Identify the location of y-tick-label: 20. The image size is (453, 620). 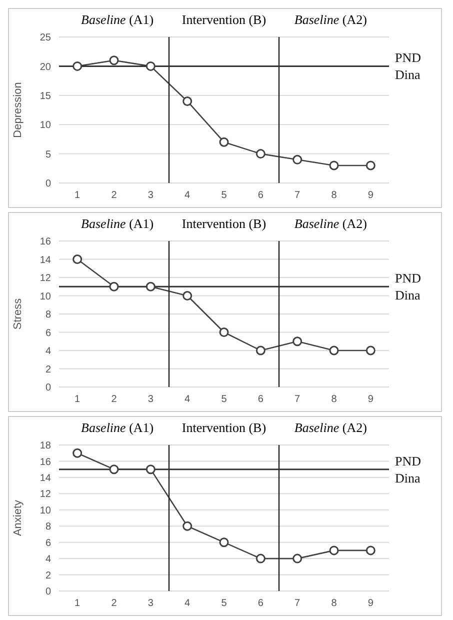
(46, 67).